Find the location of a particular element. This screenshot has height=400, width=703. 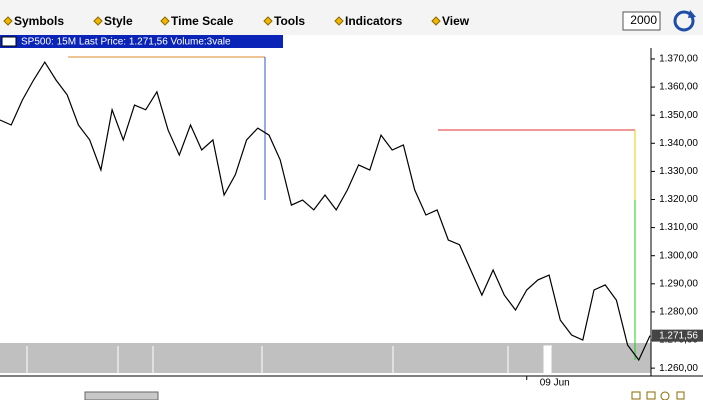

y-tick-label: 1.350,00 is located at coordinates (678, 115).